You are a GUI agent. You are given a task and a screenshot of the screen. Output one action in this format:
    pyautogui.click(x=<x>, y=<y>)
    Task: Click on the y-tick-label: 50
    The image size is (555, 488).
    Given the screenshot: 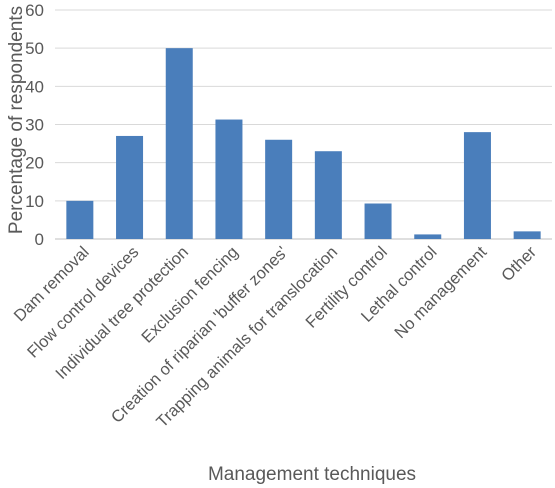 What is the action you would take?
    pyautogui.click(x=34, y=48)
    